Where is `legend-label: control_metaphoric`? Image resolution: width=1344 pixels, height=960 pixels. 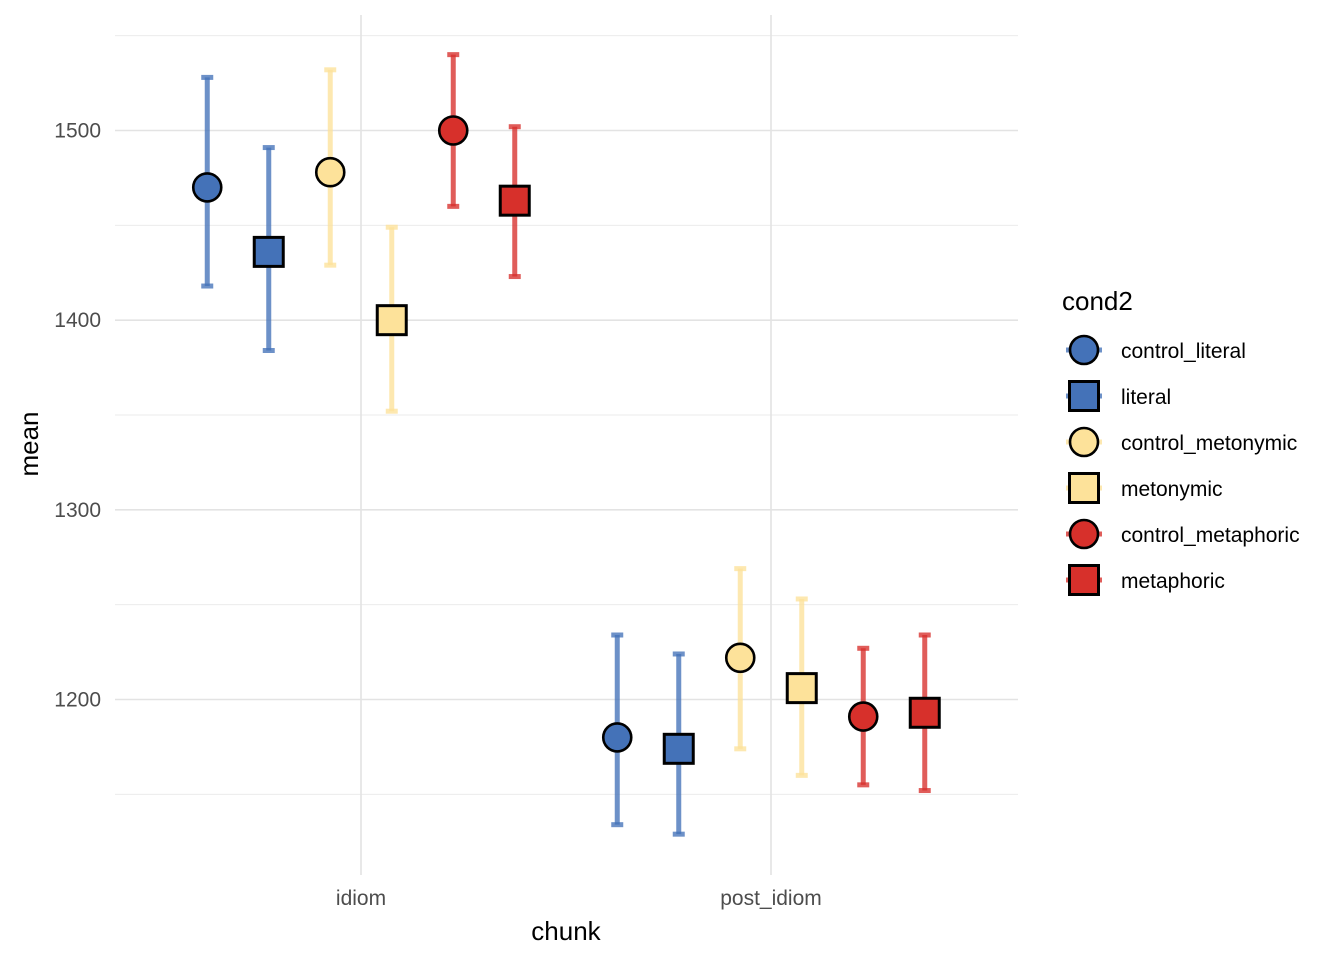 legend-label: control_metaphoric is located at coordinates (1210, 535).